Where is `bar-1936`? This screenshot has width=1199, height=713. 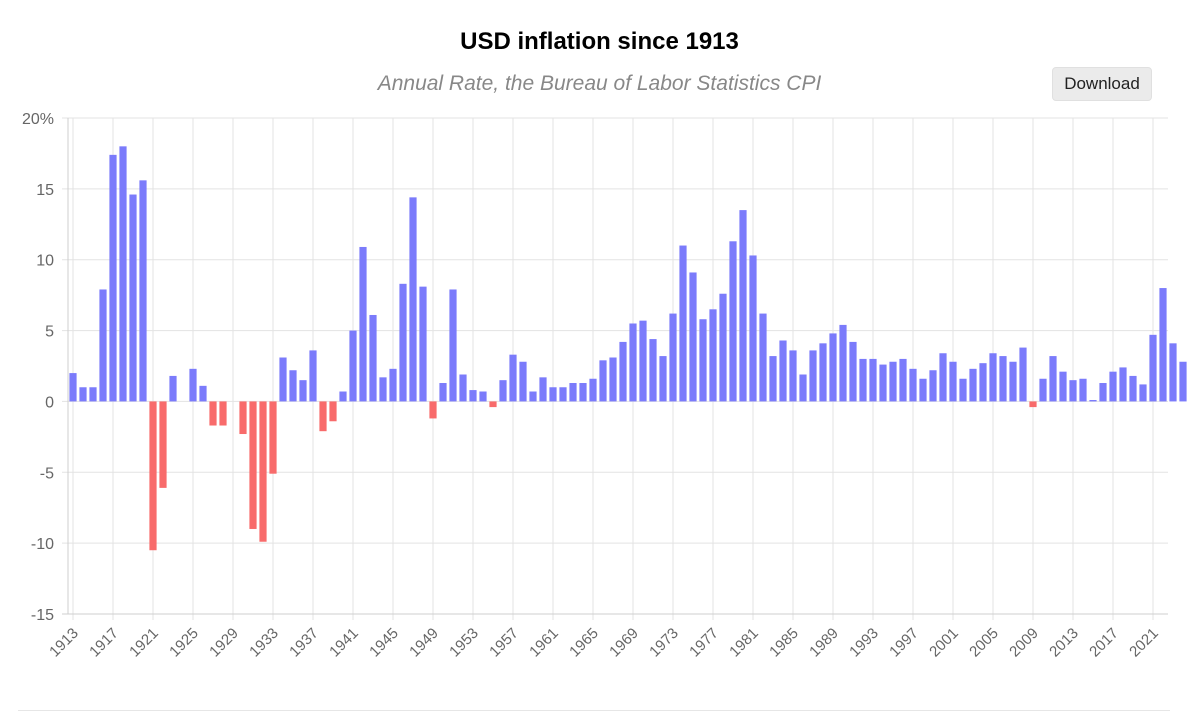 bar-1936 is located at coordinates (303, 391).